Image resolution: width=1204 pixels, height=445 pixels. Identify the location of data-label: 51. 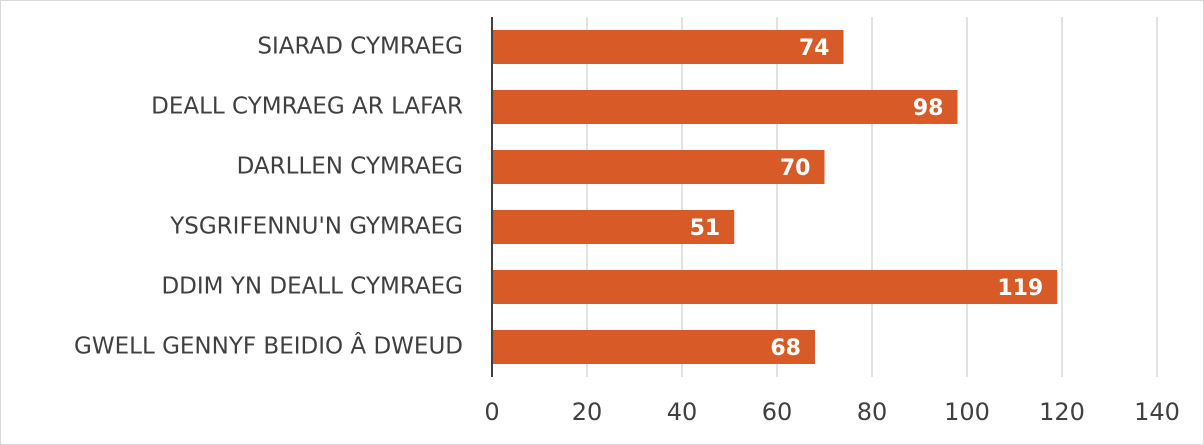
(705, 228).